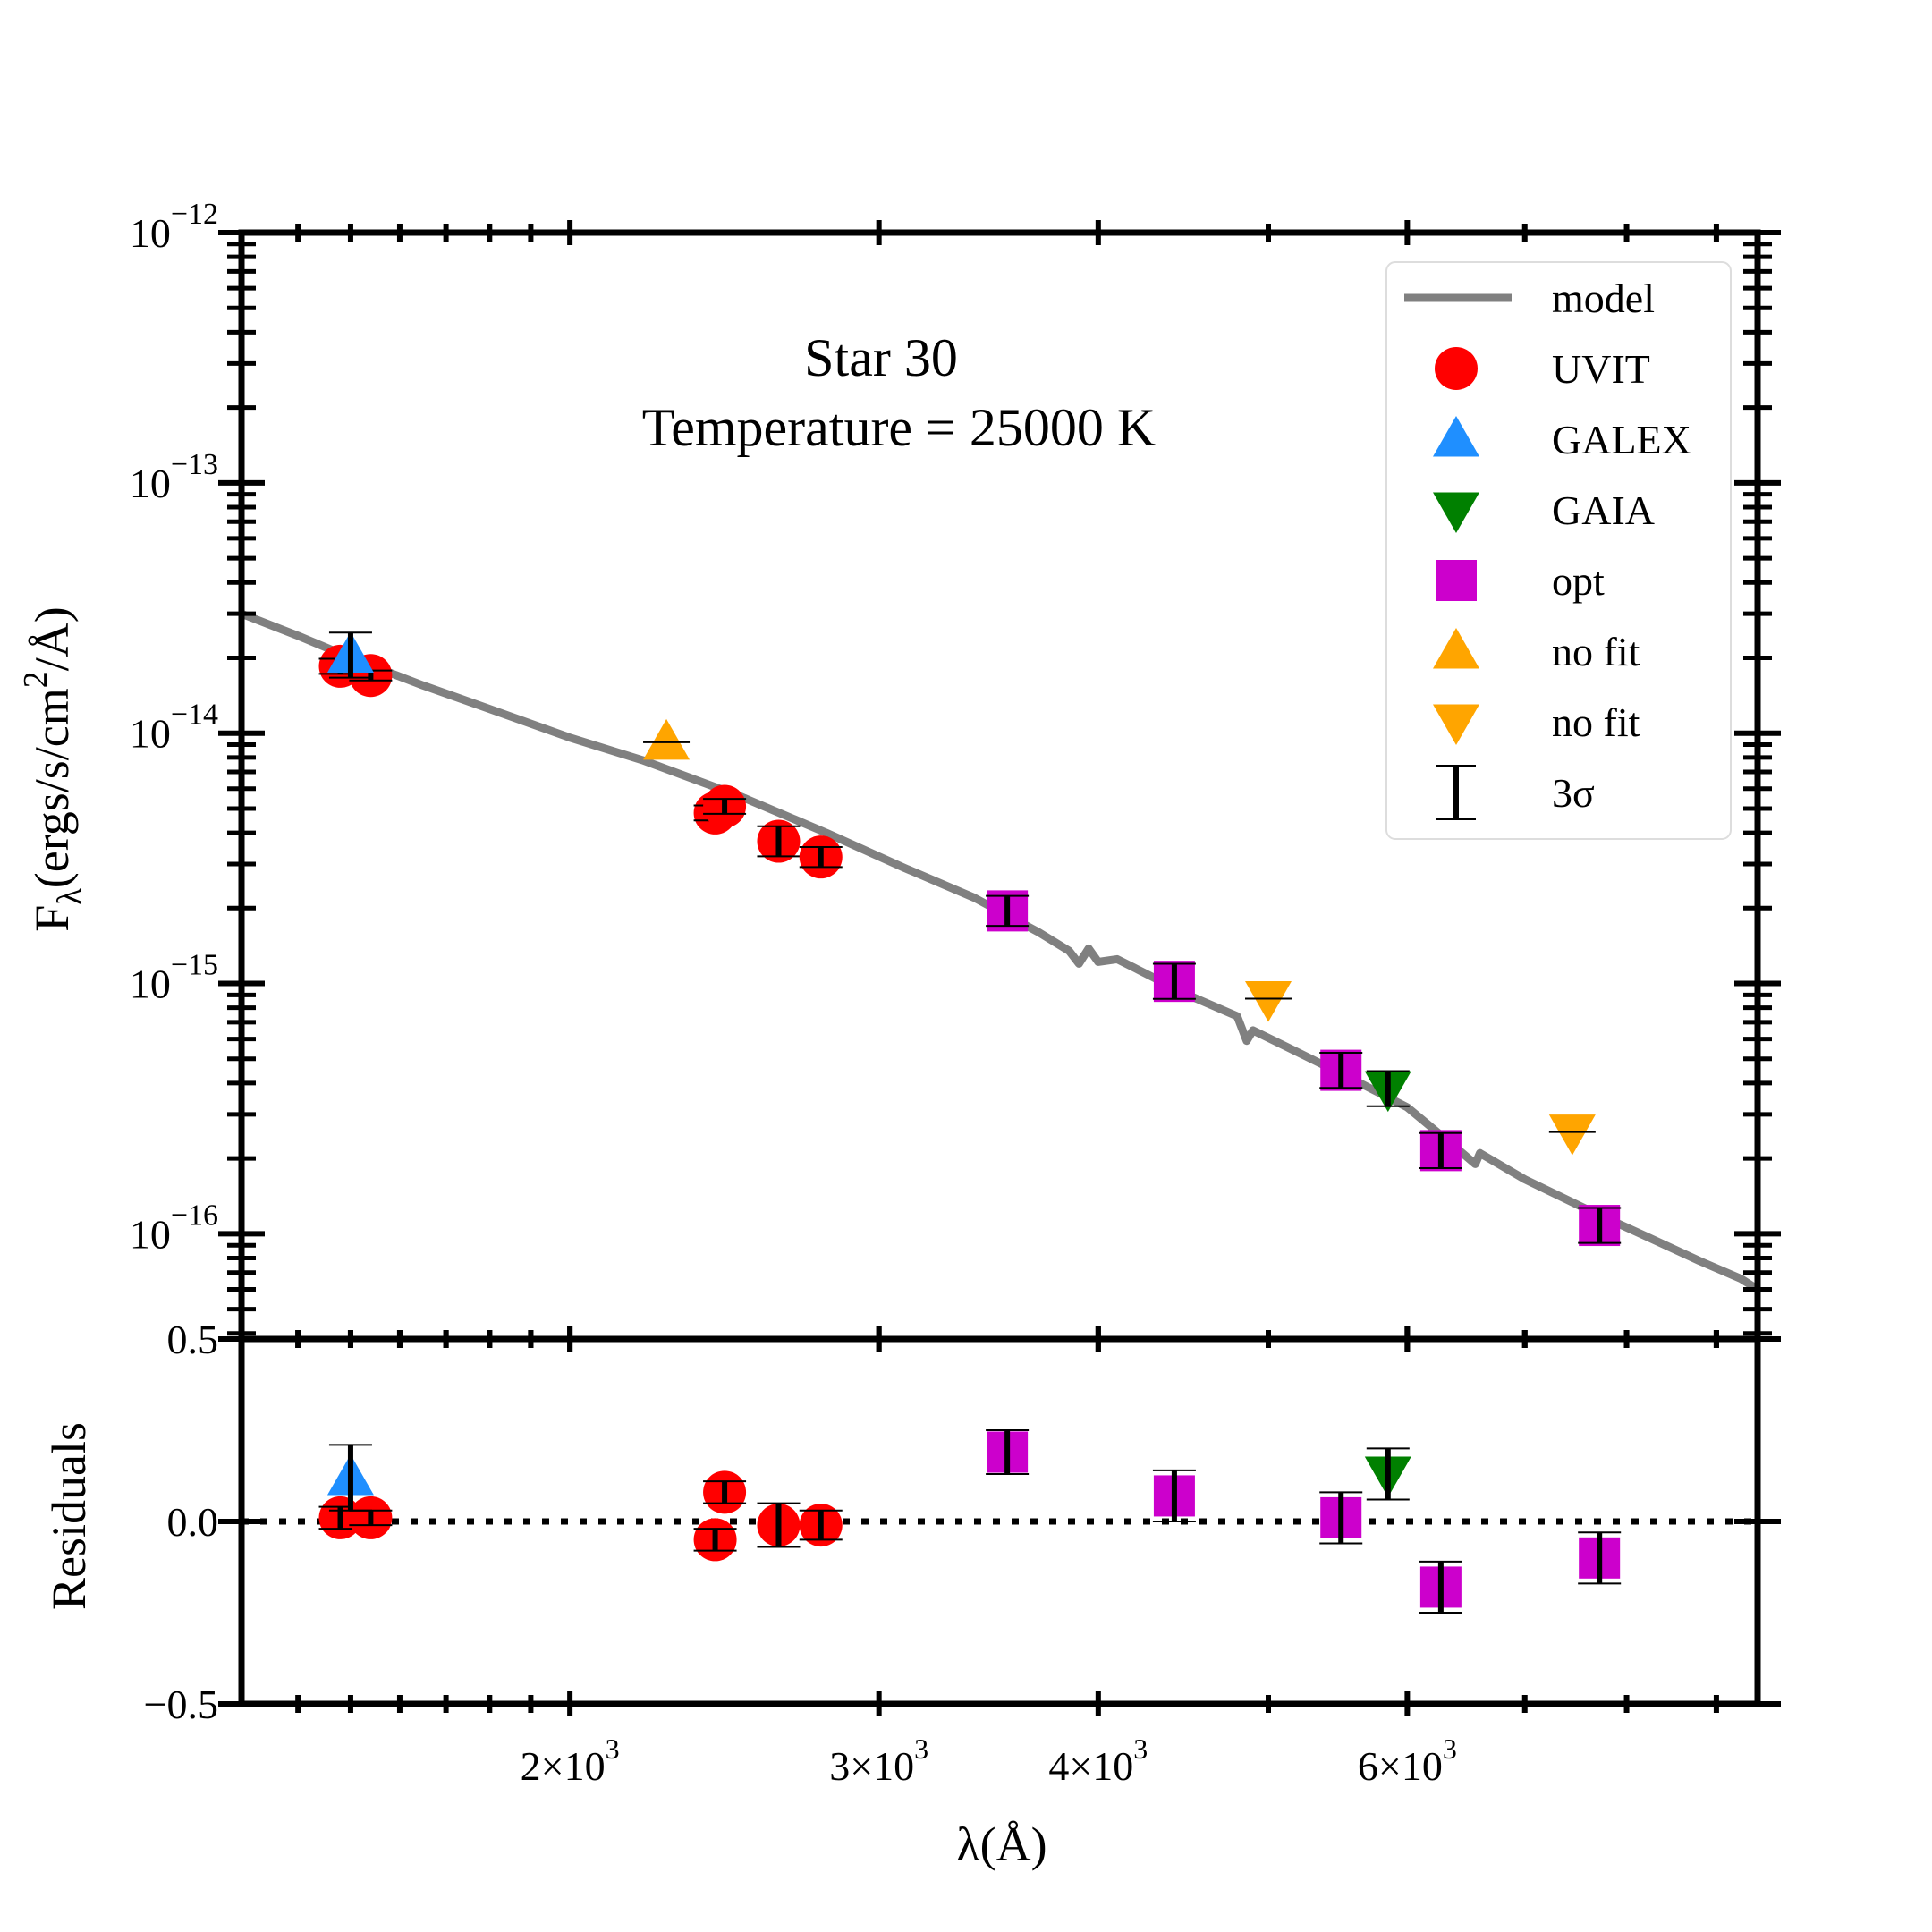  I want to click on y-tick-label: 10−15, so click(174, 978).